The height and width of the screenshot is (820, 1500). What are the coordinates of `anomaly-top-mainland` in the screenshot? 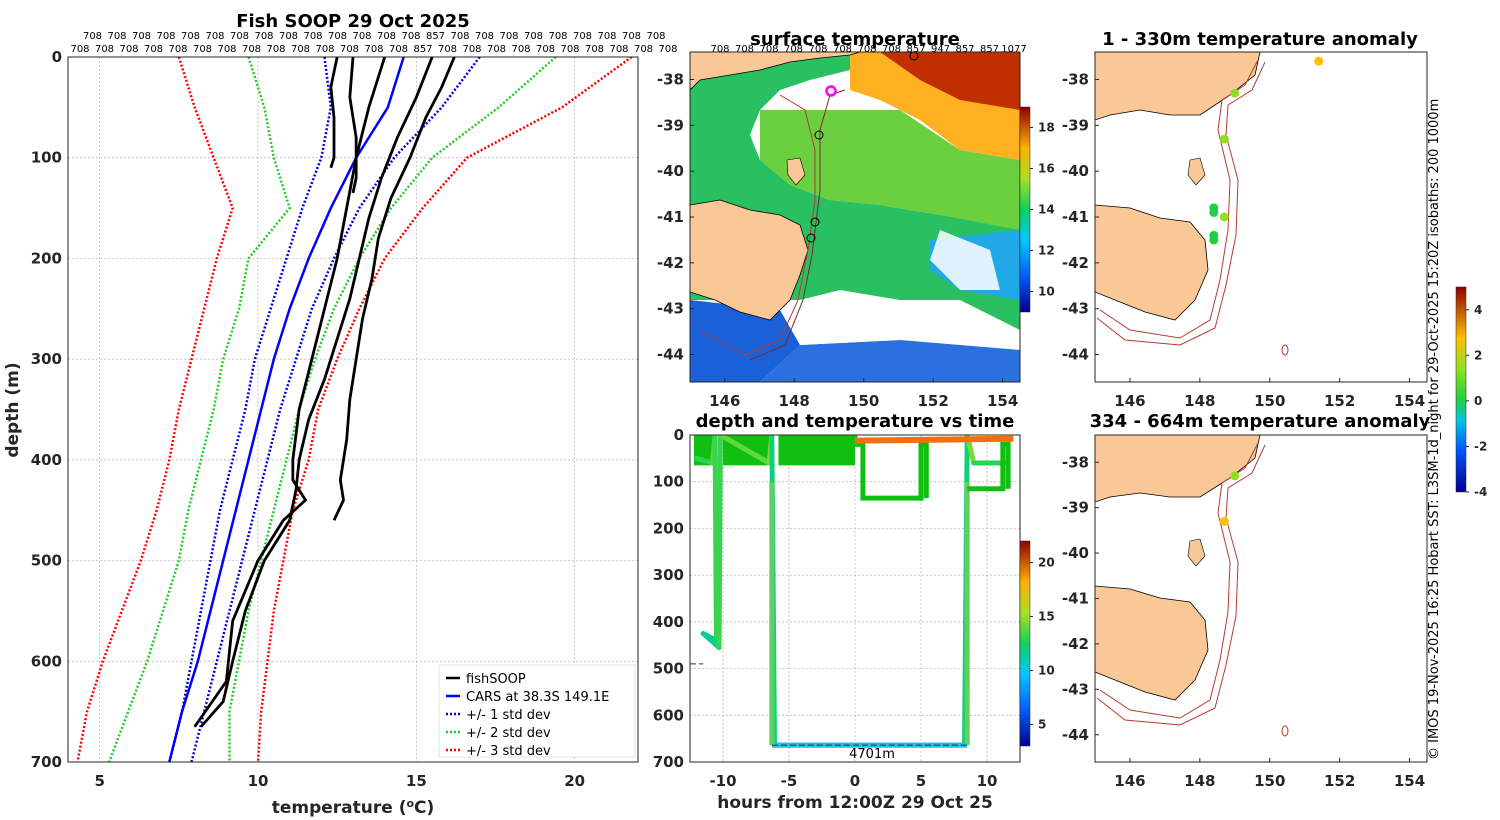 It's located at (1178, 86).